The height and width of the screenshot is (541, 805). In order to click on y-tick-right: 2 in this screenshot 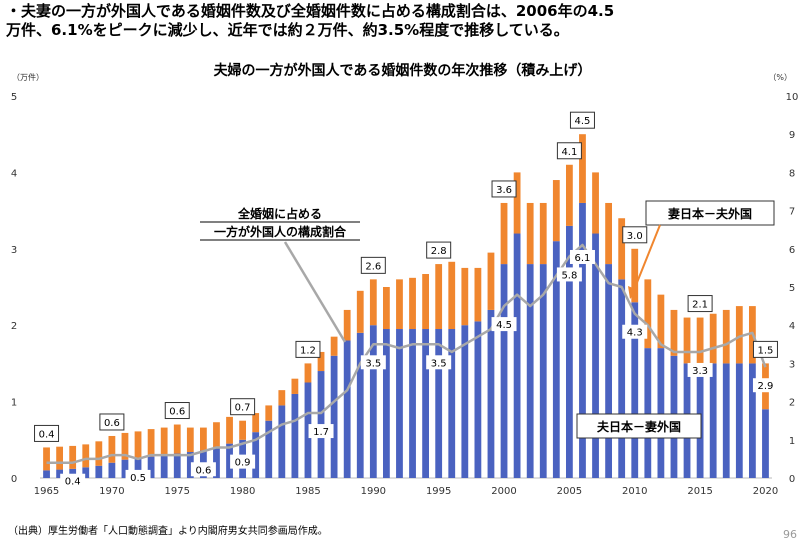, I will do `click(792, 403)`.